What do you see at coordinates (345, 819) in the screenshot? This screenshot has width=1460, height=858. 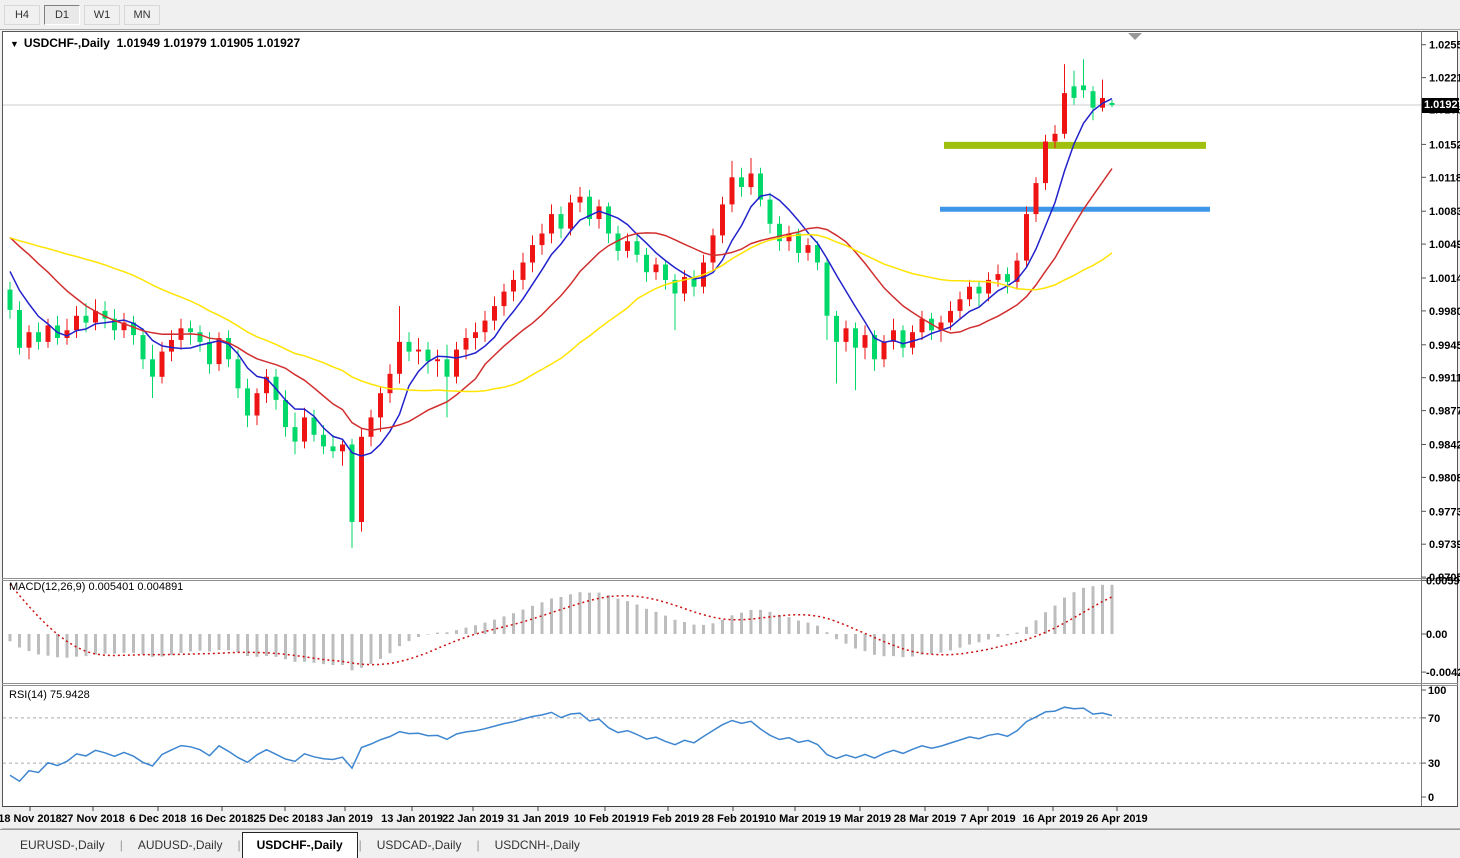 I see `svg-text: 3 Jan 2019` at bounding box center [345, 819].